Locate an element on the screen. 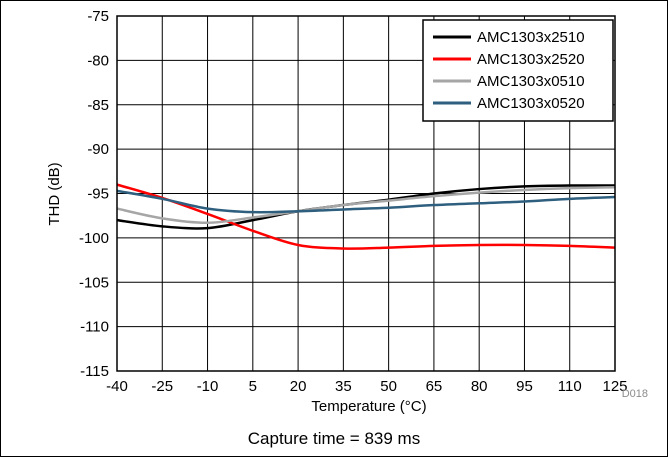  legend-label: AMC1303x0520 is located at coordinates (531, 103).